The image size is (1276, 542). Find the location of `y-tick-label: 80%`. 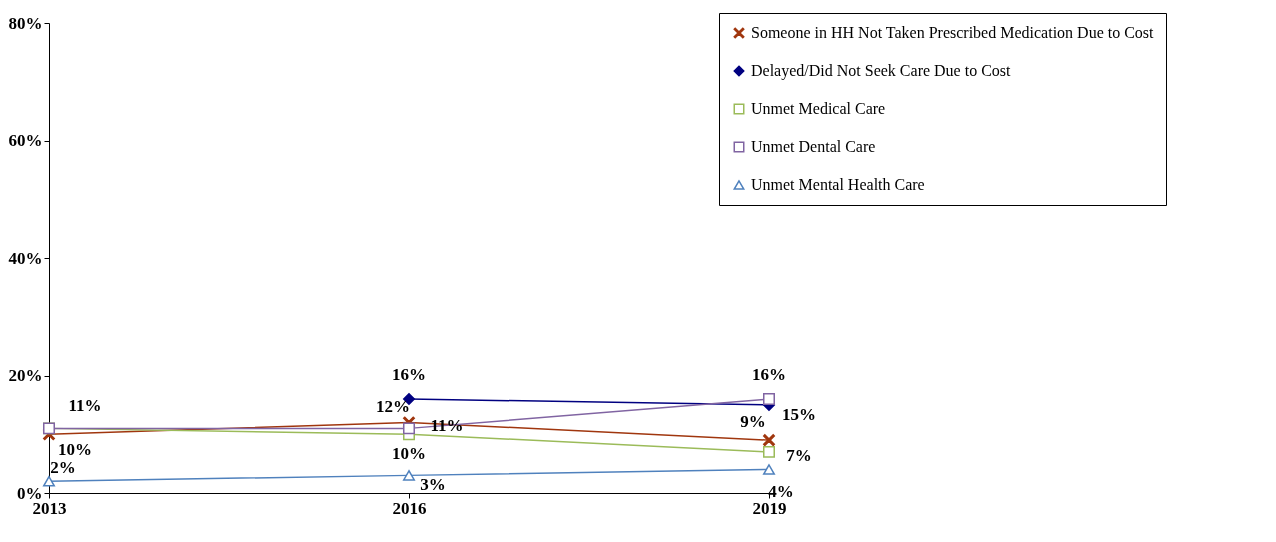

y-tick-label: 80% is located at coordinates (25, 23).